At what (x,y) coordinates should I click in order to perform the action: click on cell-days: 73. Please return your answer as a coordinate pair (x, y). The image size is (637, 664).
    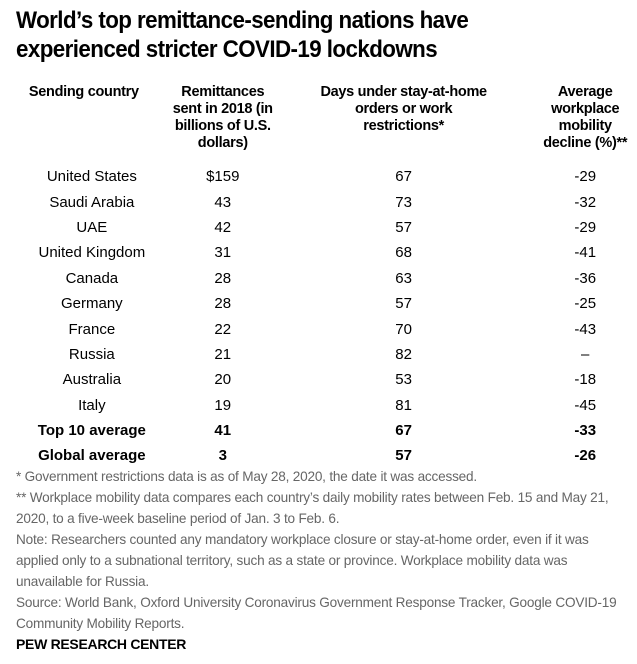
    Looking at the image, I should click on (403, 202).